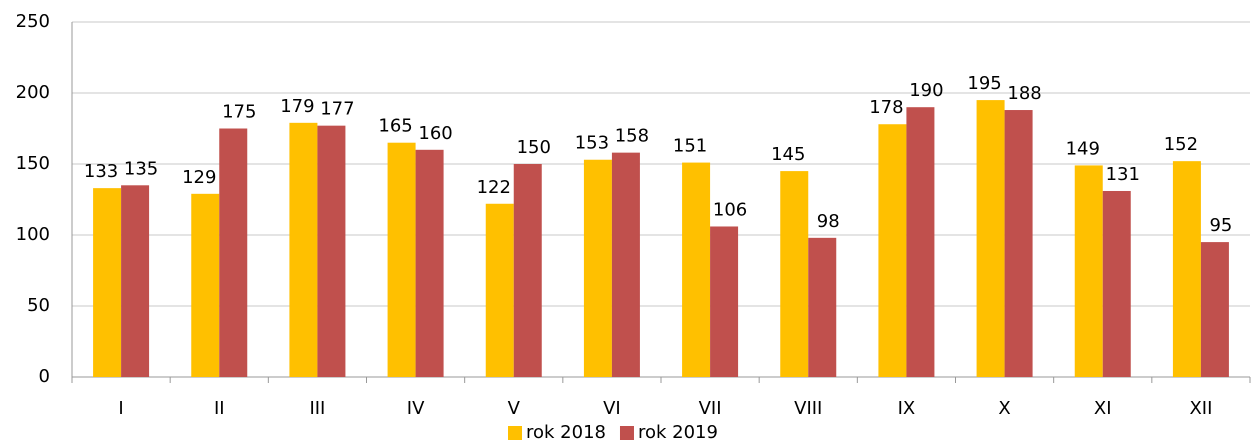 This screenshot has height=445, width=1256. I want to click on data-label: 177, so click(337, 109).